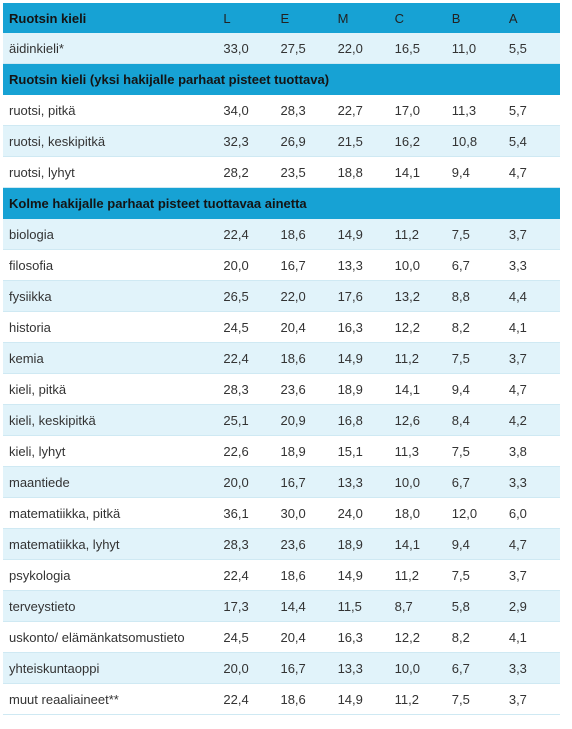 Image resolution: width=572 pixels, height=729 pixels. I want to click on points-cell: 30,0, so click(303, 513).